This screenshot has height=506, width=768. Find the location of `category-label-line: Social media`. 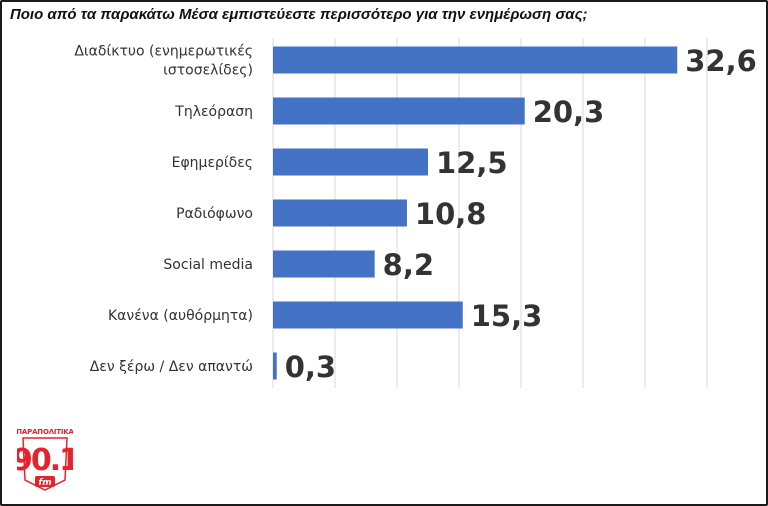

category-label-line: Social media is located at coordinates (208, 265).